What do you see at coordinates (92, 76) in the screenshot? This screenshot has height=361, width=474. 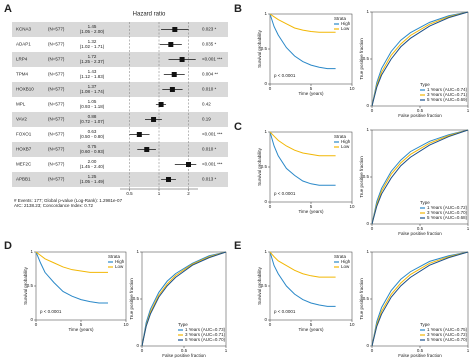 I see `ci-label: (1.12 - 1.83)` at bounding box center [92, 76].